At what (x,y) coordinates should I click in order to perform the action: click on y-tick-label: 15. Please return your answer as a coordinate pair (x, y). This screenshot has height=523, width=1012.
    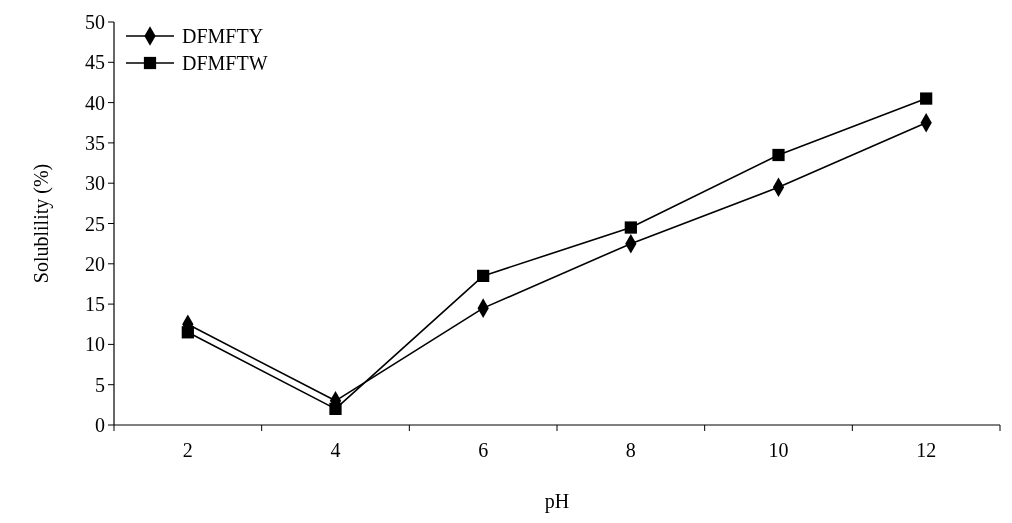
    Looking at the image, I should click on (95, 304).